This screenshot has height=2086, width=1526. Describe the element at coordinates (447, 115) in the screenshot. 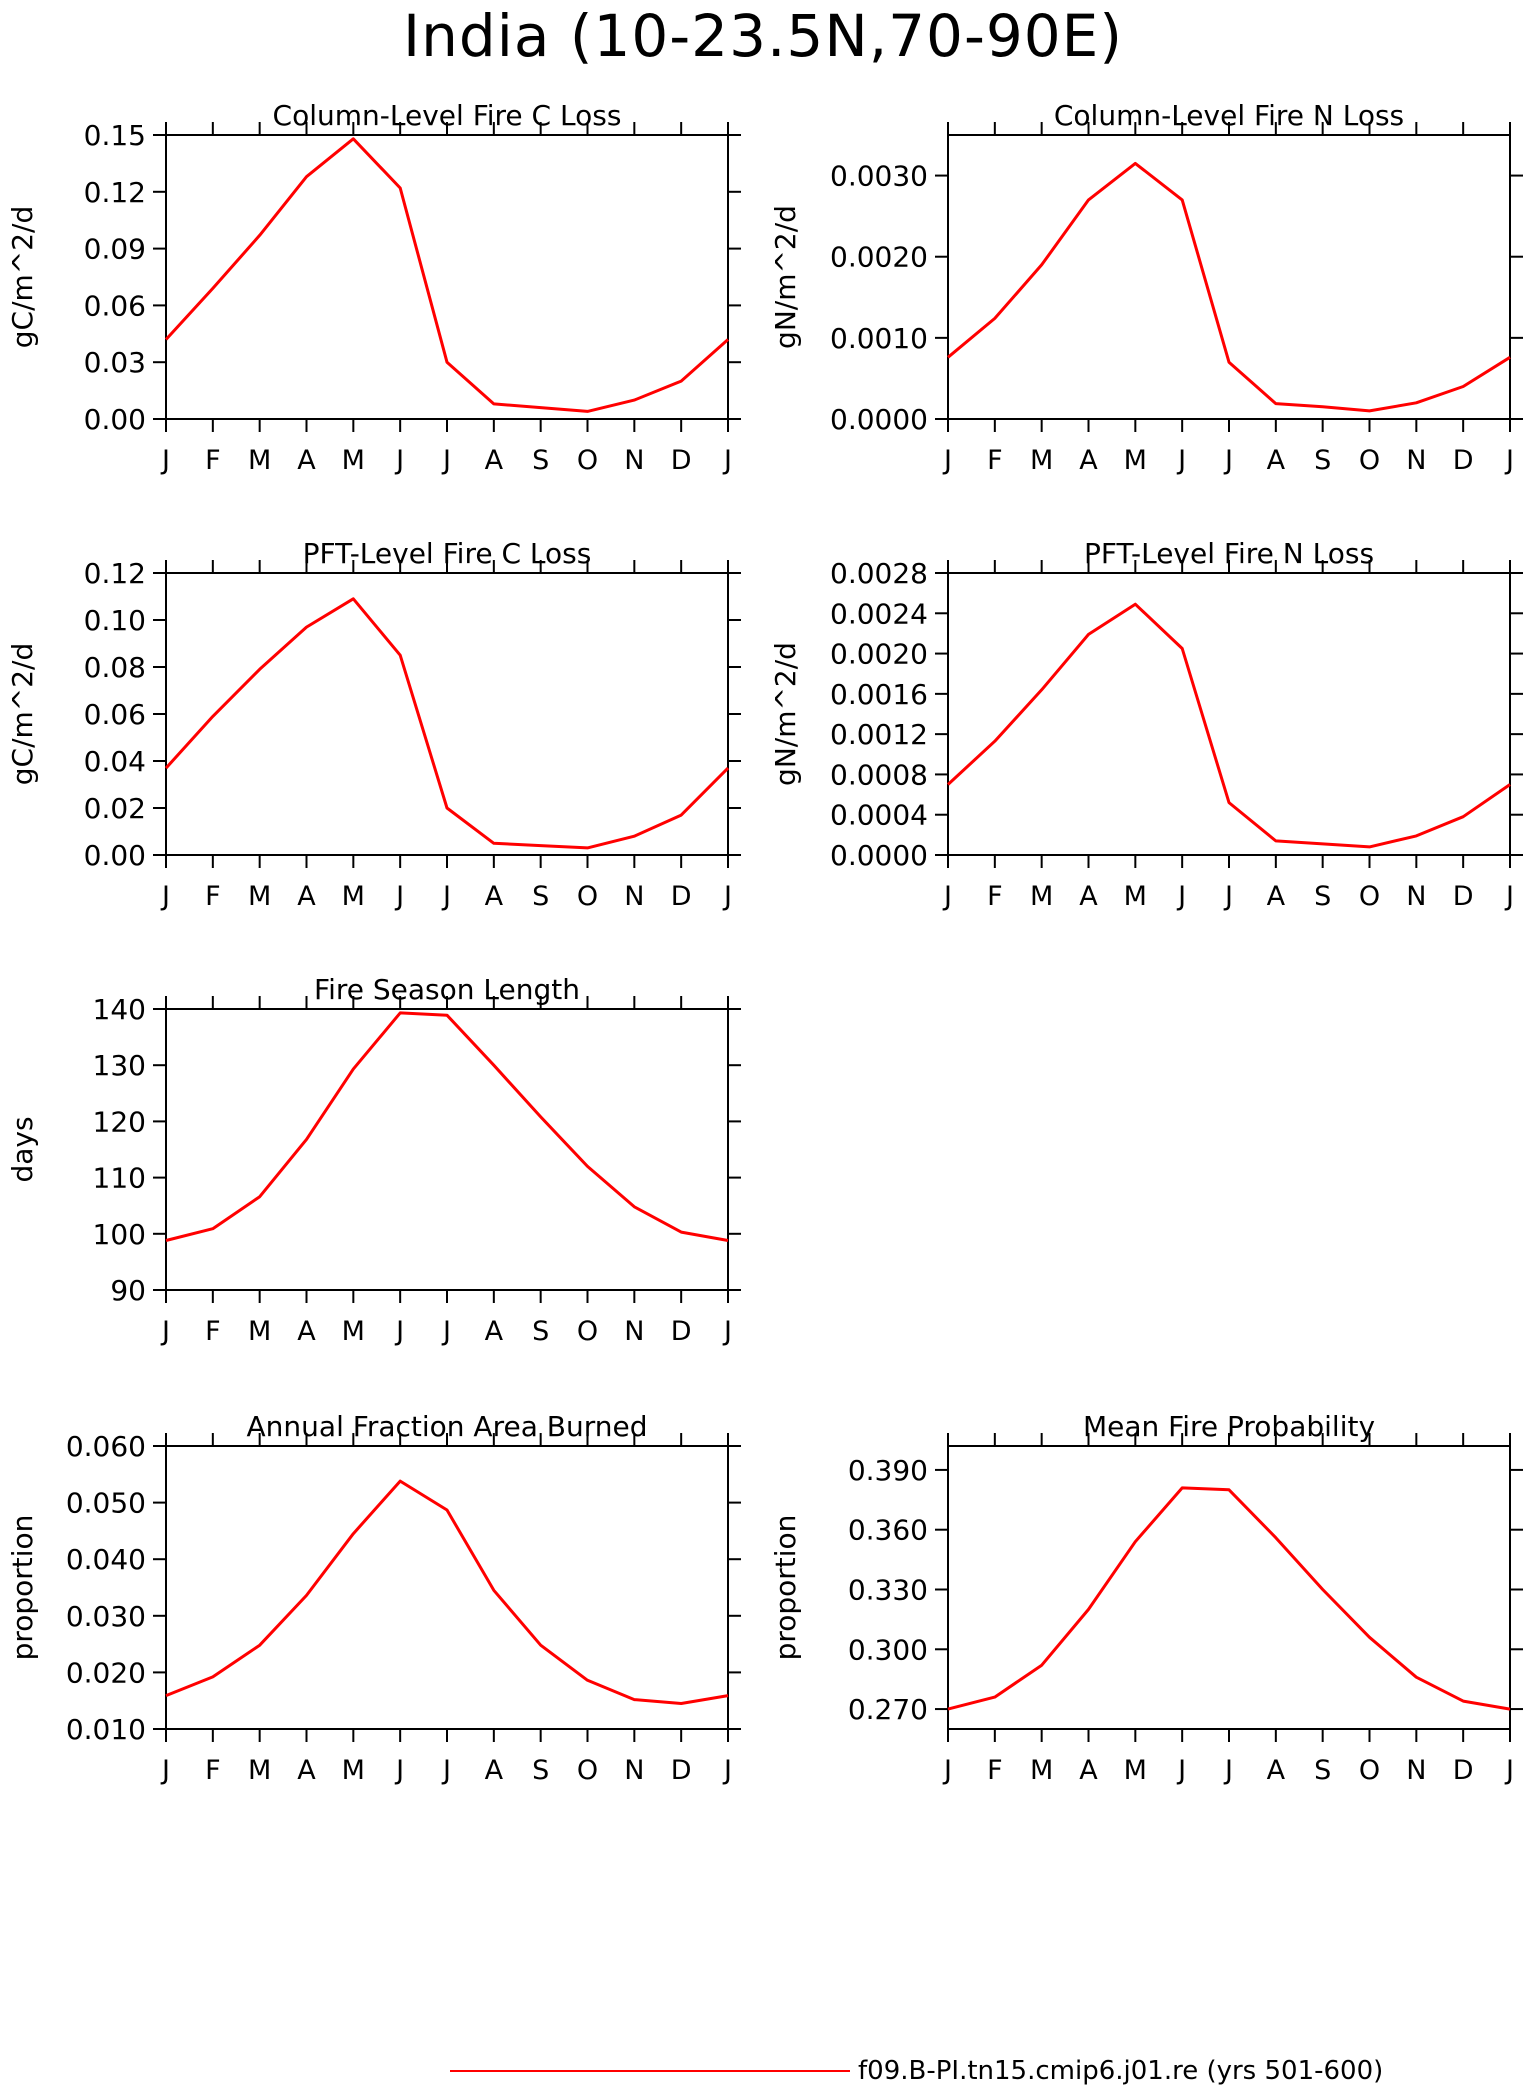

I see `chart-title: Column-Level Fire C Loss` at that location.